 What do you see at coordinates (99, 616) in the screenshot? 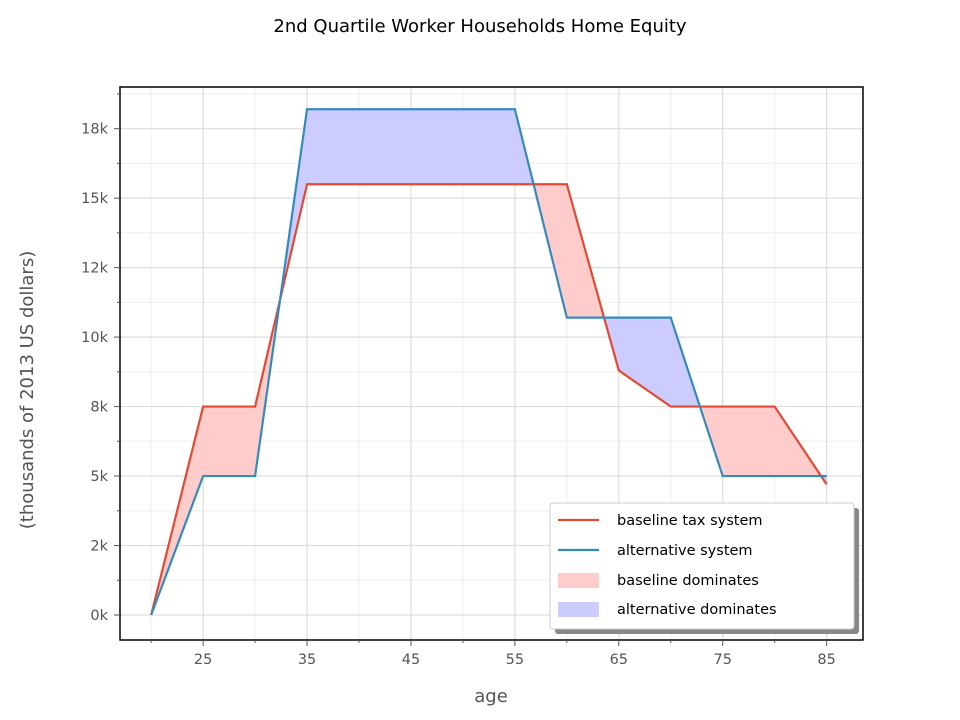
I see `y-tick-label: 0k` at bounding box center [99, 616].